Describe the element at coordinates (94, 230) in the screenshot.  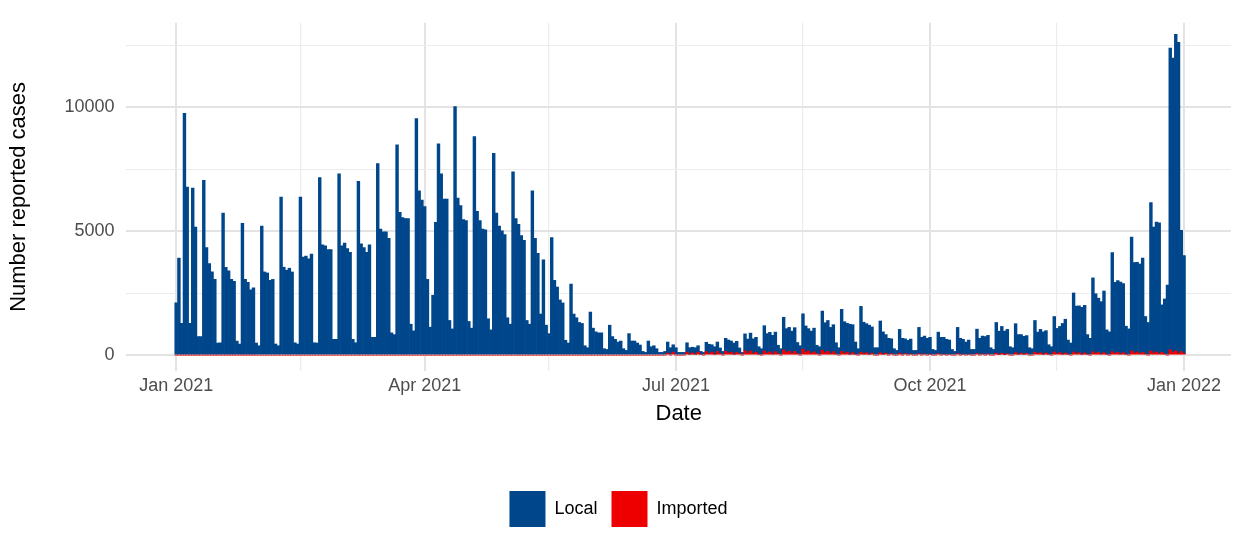
I see `y-tick-label: 5000` at that location.